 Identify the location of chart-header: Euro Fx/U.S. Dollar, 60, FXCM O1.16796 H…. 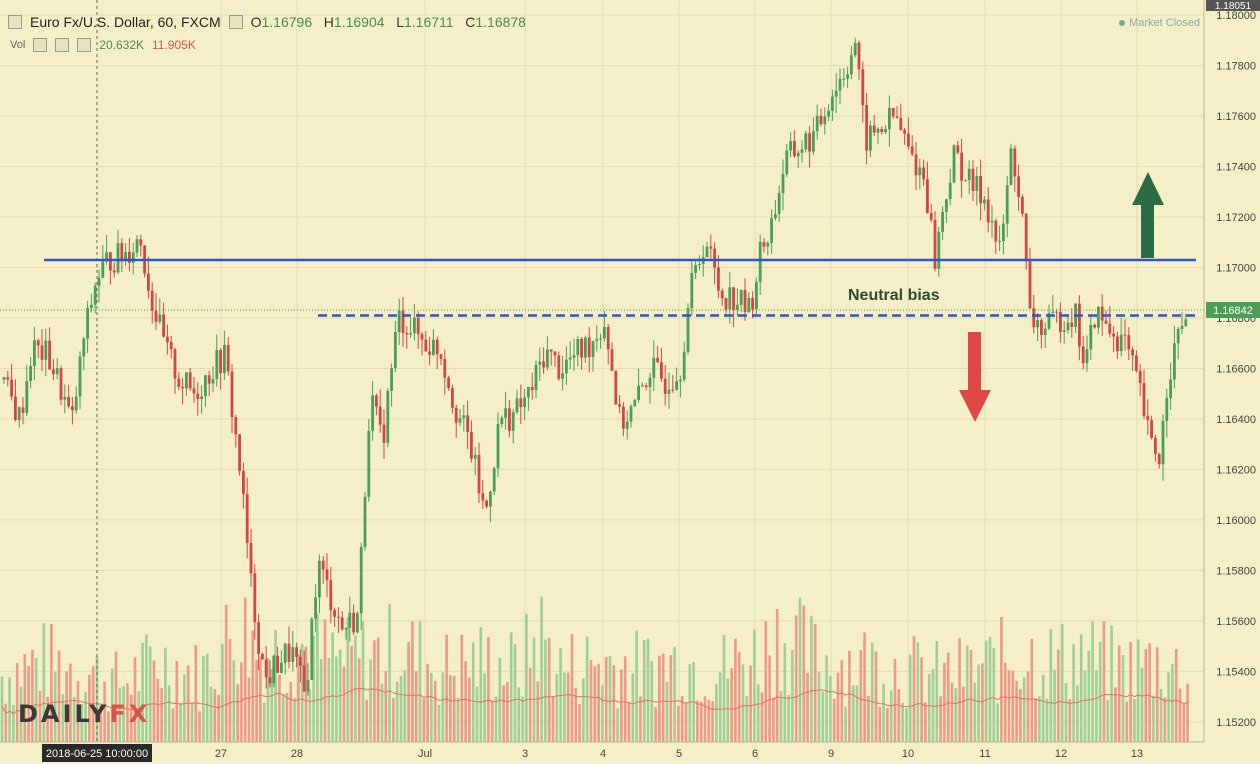
(267, 22).